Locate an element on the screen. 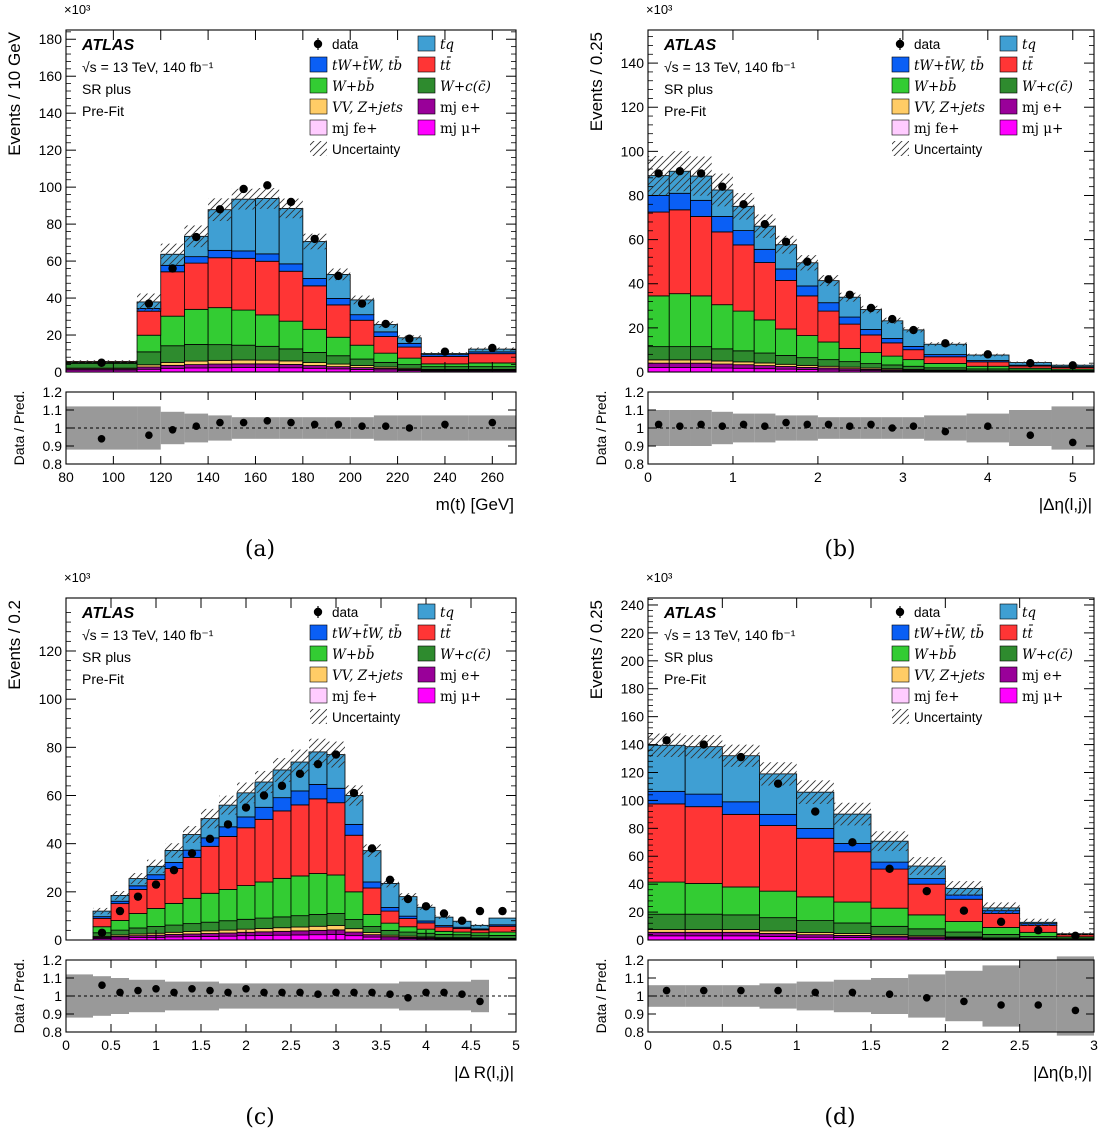  x-tick-label: 240 is located at coordinates (445, 477).